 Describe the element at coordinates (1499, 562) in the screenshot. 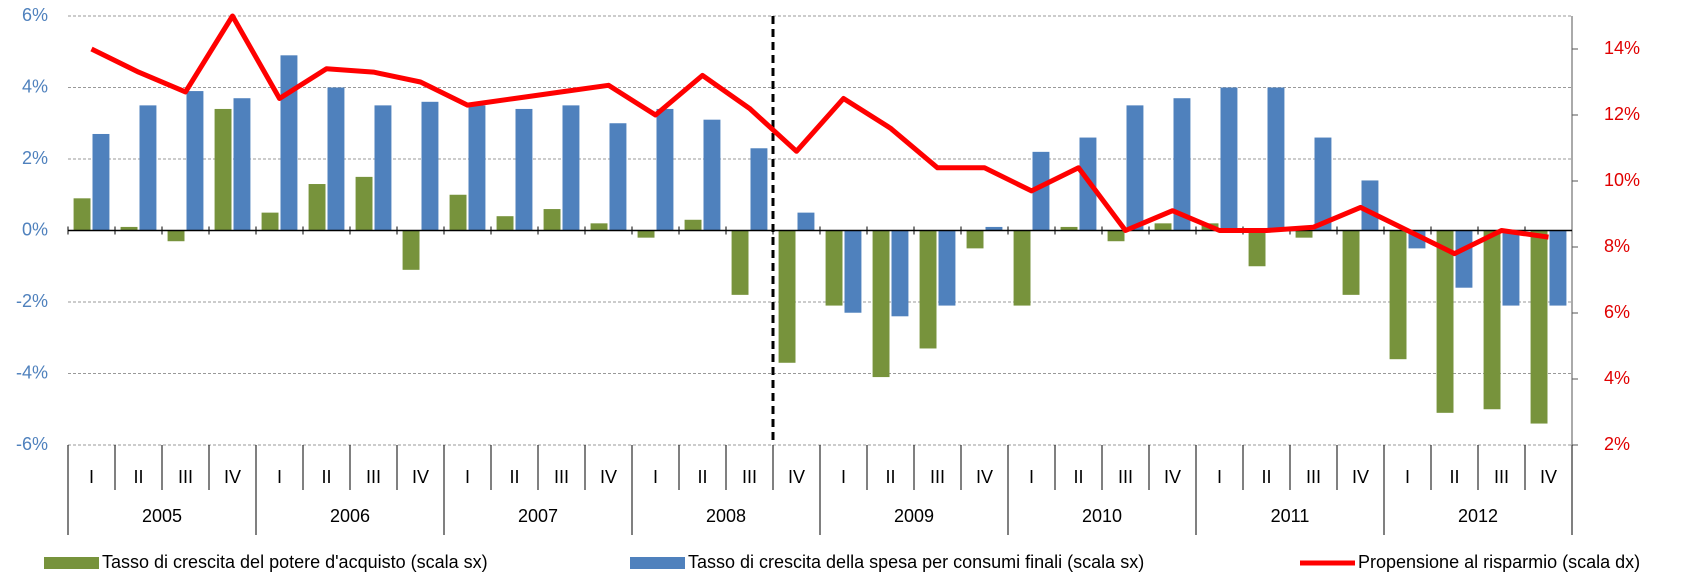

I see `legend-label: Propensione al risparmio (scala dx)` at that location.